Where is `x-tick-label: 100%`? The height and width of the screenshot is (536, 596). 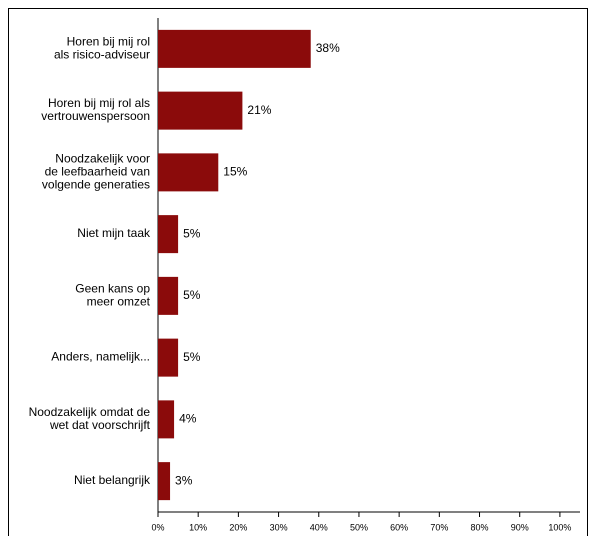
x-tick-label: 100% is located at coordinates (559, 527).